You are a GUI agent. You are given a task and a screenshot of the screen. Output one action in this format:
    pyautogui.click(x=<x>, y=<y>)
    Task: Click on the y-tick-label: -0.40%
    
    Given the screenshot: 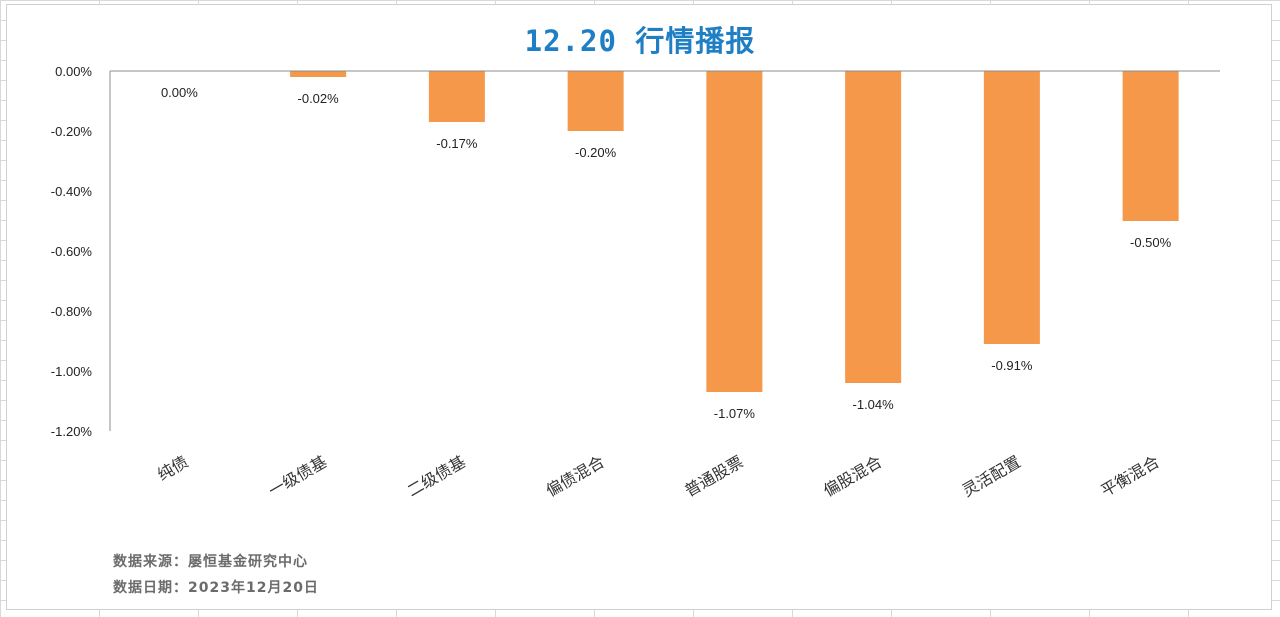 What is the action you would take?
    pyautogui.click(x=72, y=191)
    